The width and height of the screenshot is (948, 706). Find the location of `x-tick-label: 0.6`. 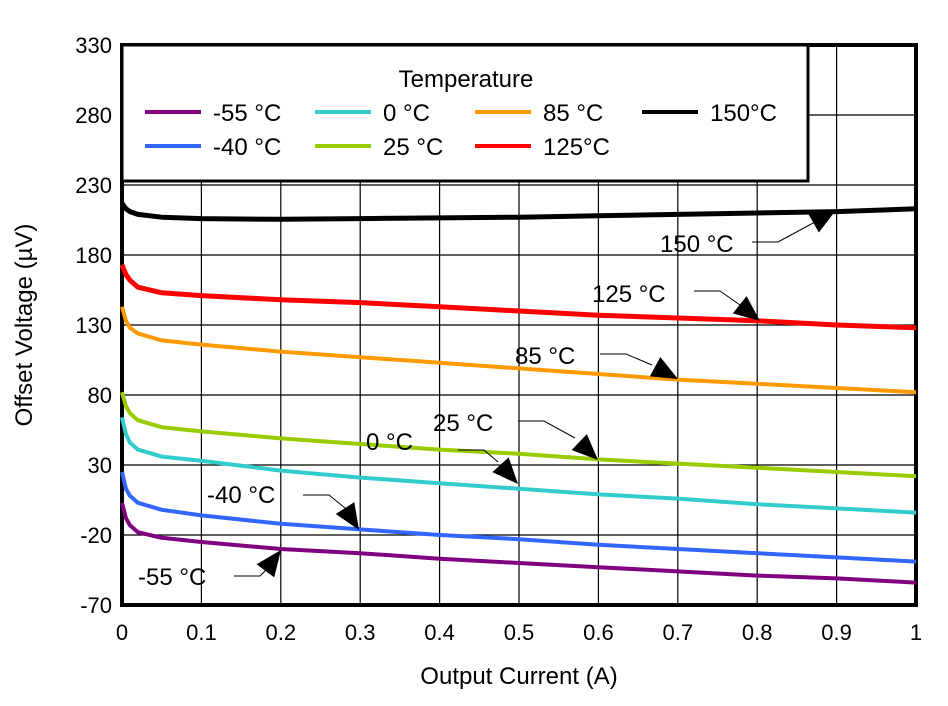

x-tick-label: 0.6 is located at coordinates (598, 632).